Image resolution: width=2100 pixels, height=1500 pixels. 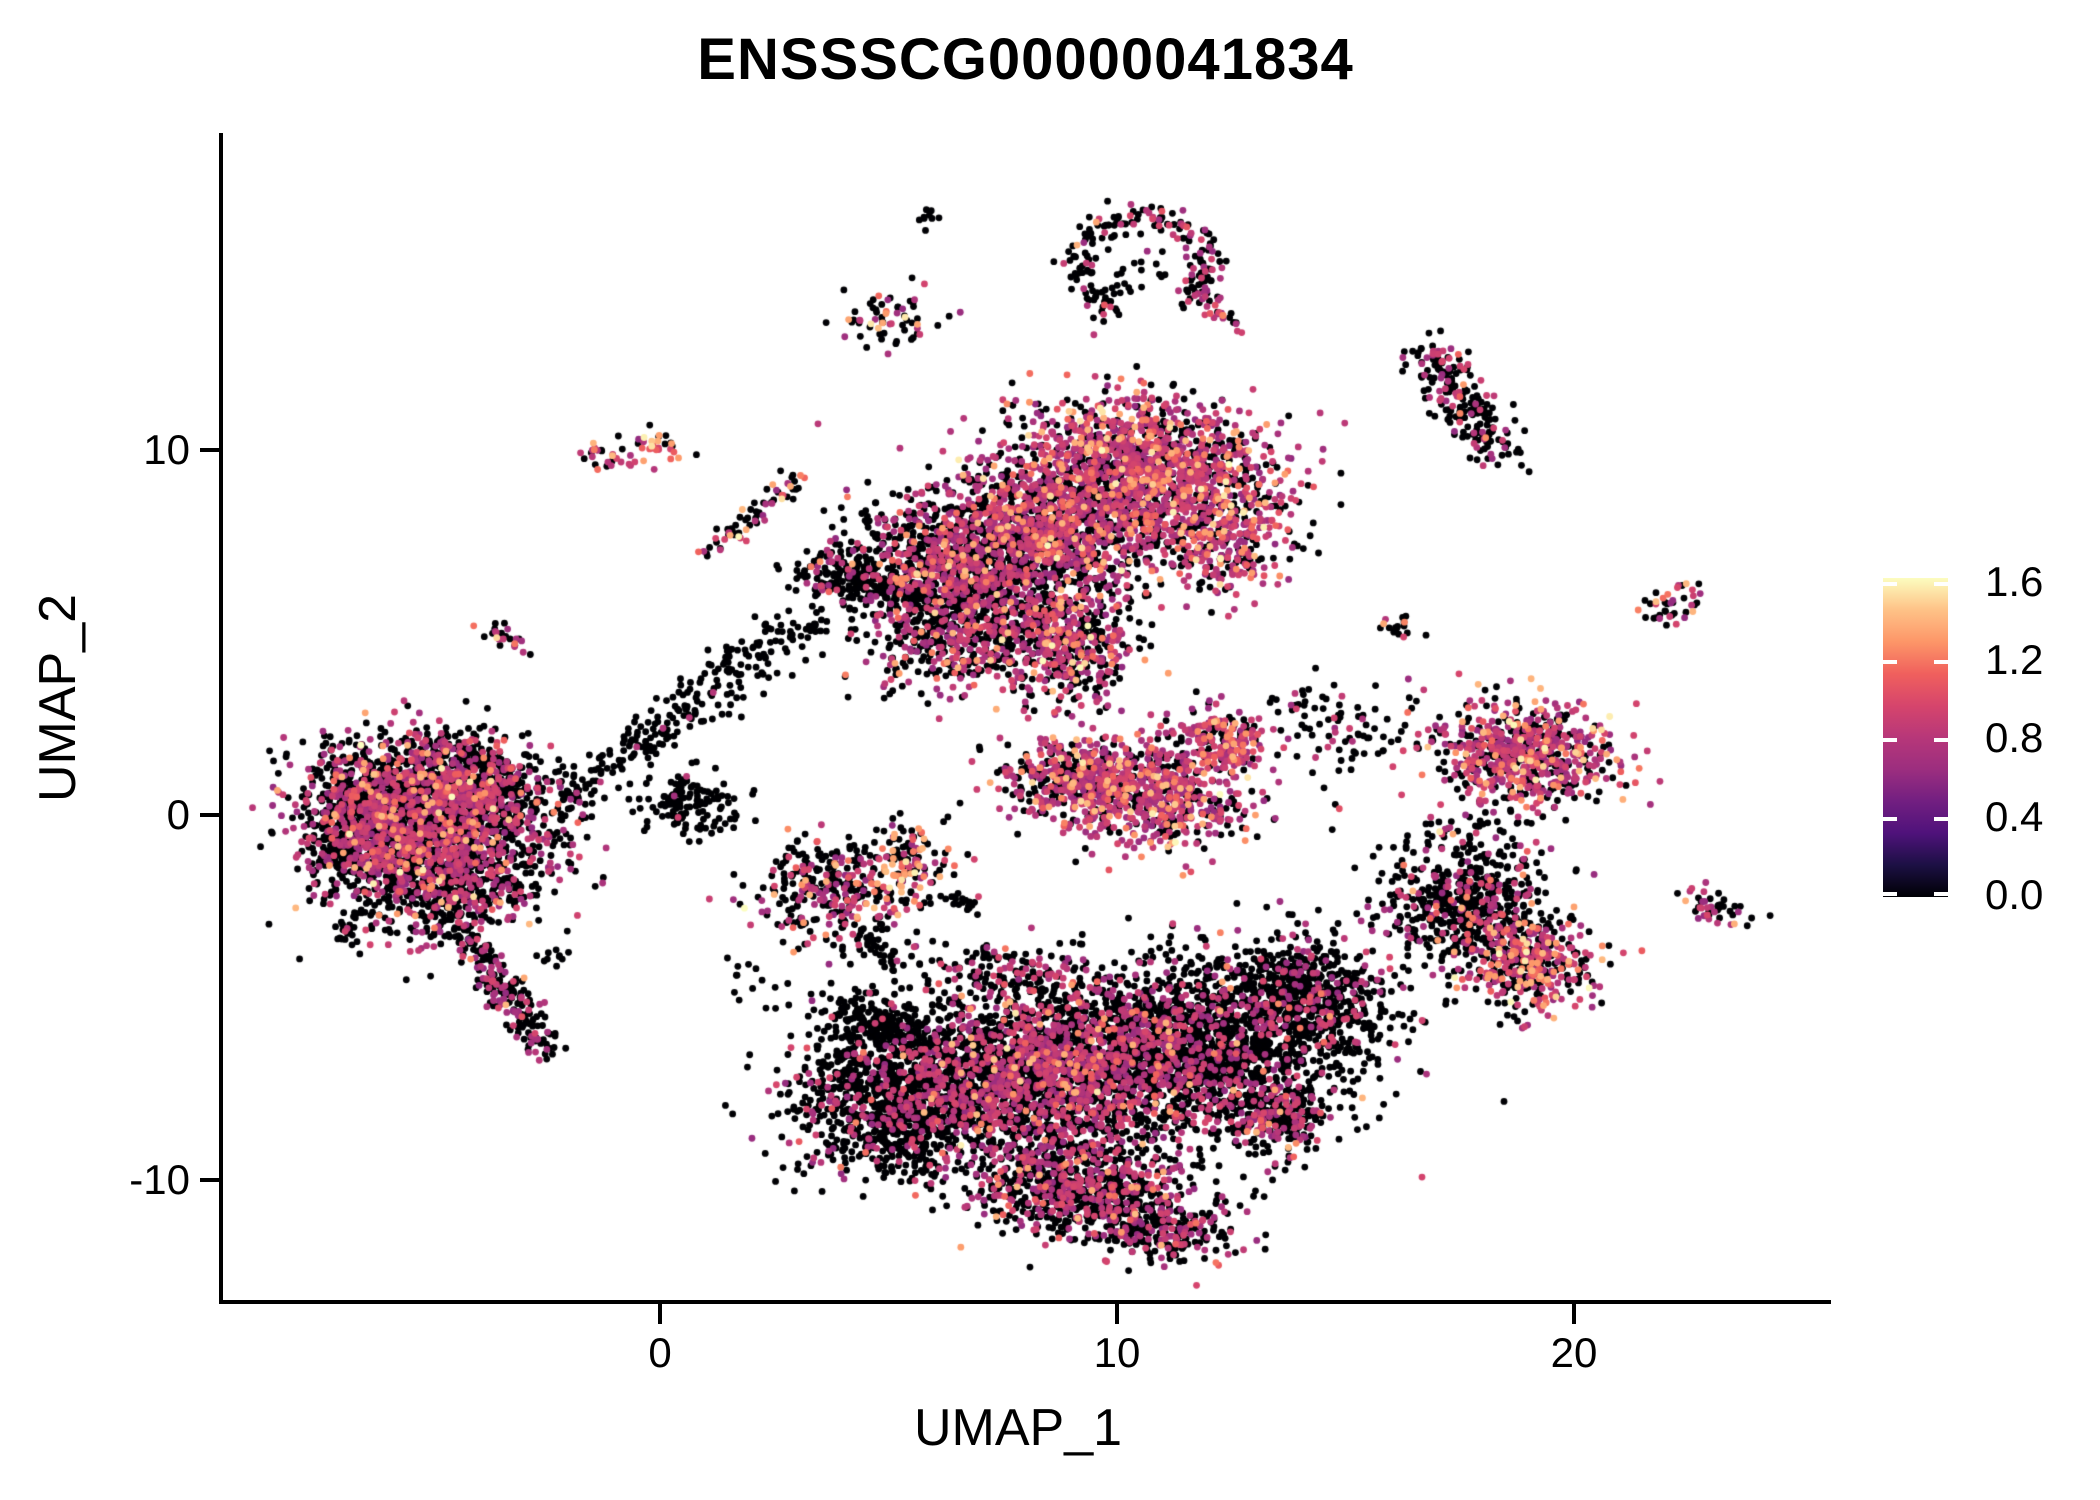 I want to click on y-tick-label-10: 10, so click(x=166, y=449).